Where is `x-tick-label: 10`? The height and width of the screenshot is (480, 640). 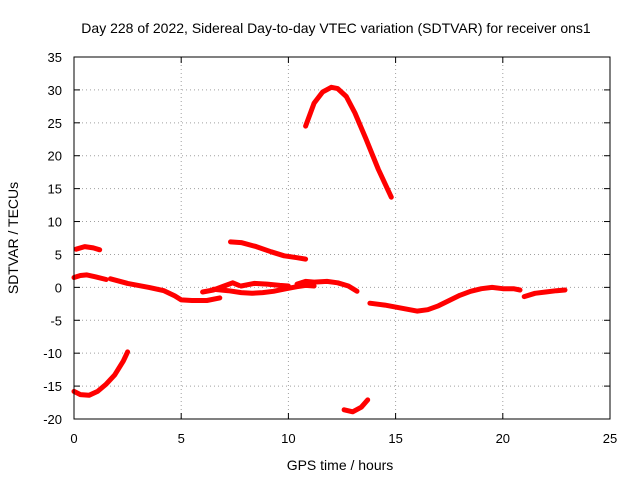
x-tick-label: 10 is located at coordinates (288, 438).